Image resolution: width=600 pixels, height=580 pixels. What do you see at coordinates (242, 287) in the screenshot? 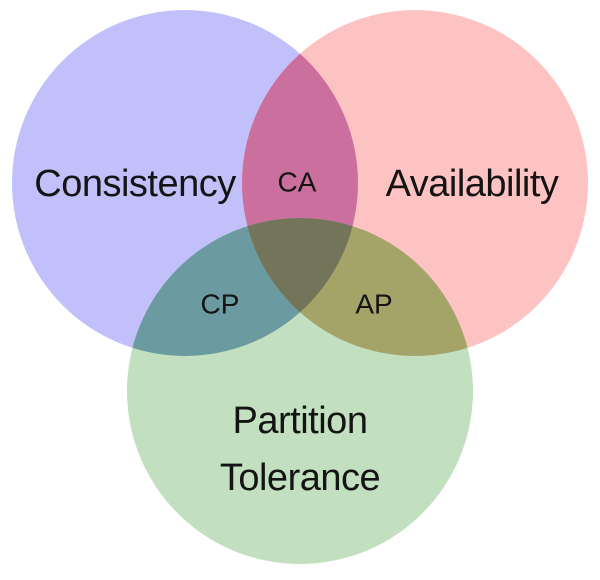
I see `cp-overlap-region` at bounding box center [242, 287].